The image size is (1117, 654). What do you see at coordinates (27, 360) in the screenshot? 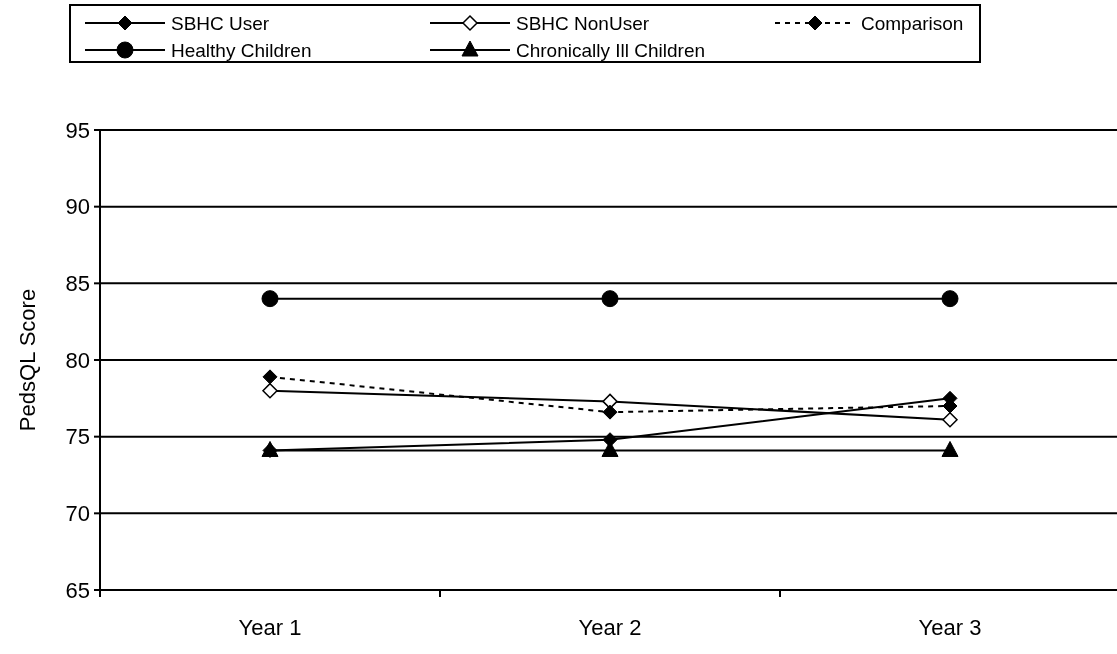
I see `y-axis-title: PedsQL Score` at bounding box center [27, 360].